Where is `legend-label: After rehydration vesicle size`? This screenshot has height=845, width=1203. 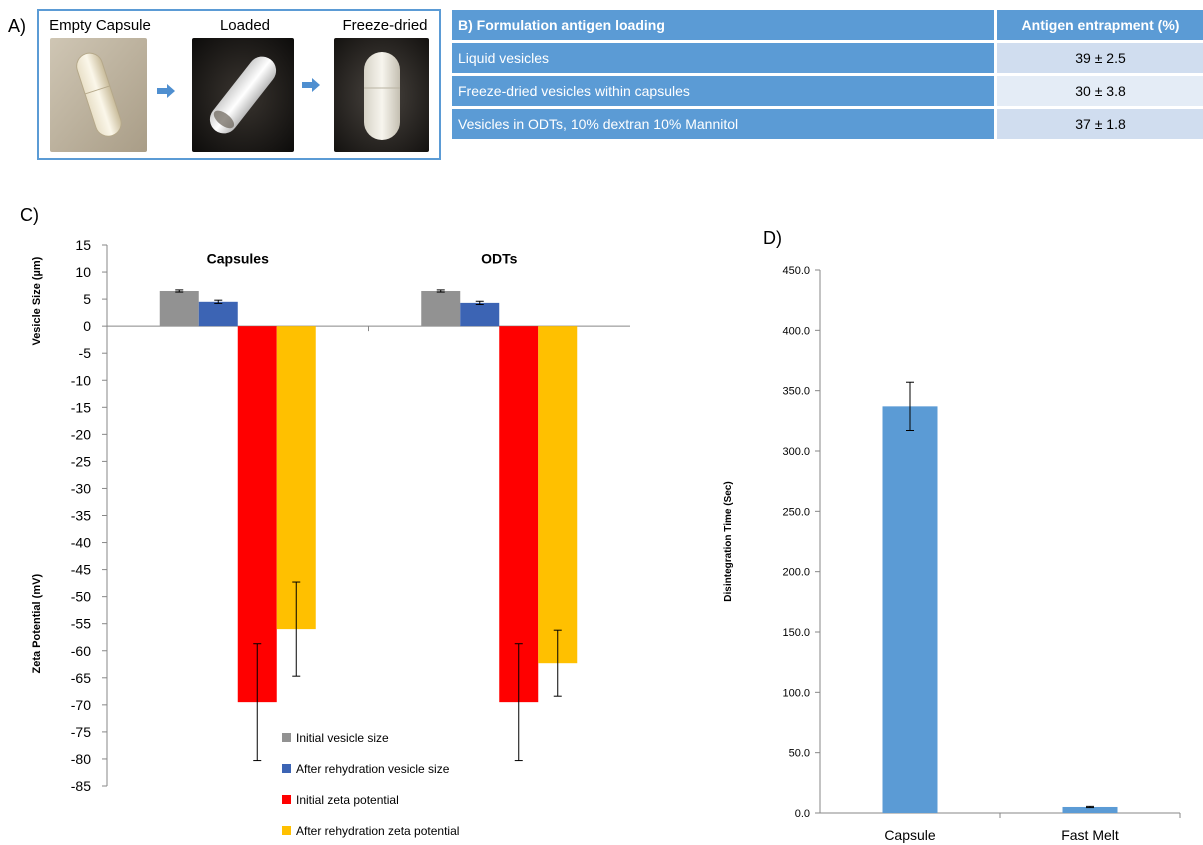
legend-label: After rehydration vesicle size is located at coordinates (373, 769).